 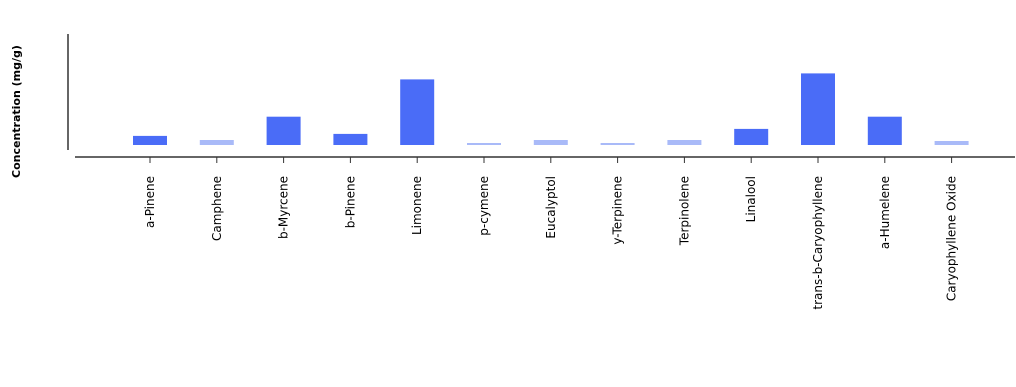 What do you see at coordinates (618, 210) in the screenshot?
I see `x-tick-label: y-Terpinene` at bounding box center [618, 210].